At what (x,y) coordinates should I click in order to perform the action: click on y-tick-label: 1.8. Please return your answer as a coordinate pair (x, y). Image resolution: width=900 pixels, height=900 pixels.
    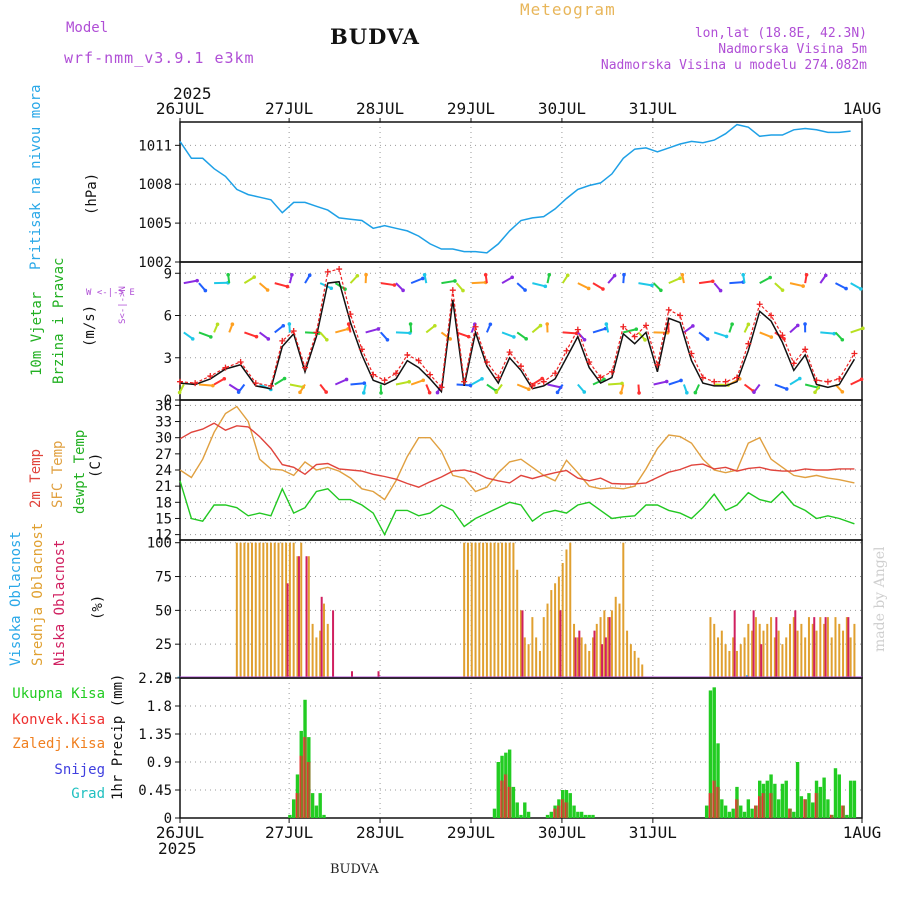
    Looking at the image, I should click on (159, 707).